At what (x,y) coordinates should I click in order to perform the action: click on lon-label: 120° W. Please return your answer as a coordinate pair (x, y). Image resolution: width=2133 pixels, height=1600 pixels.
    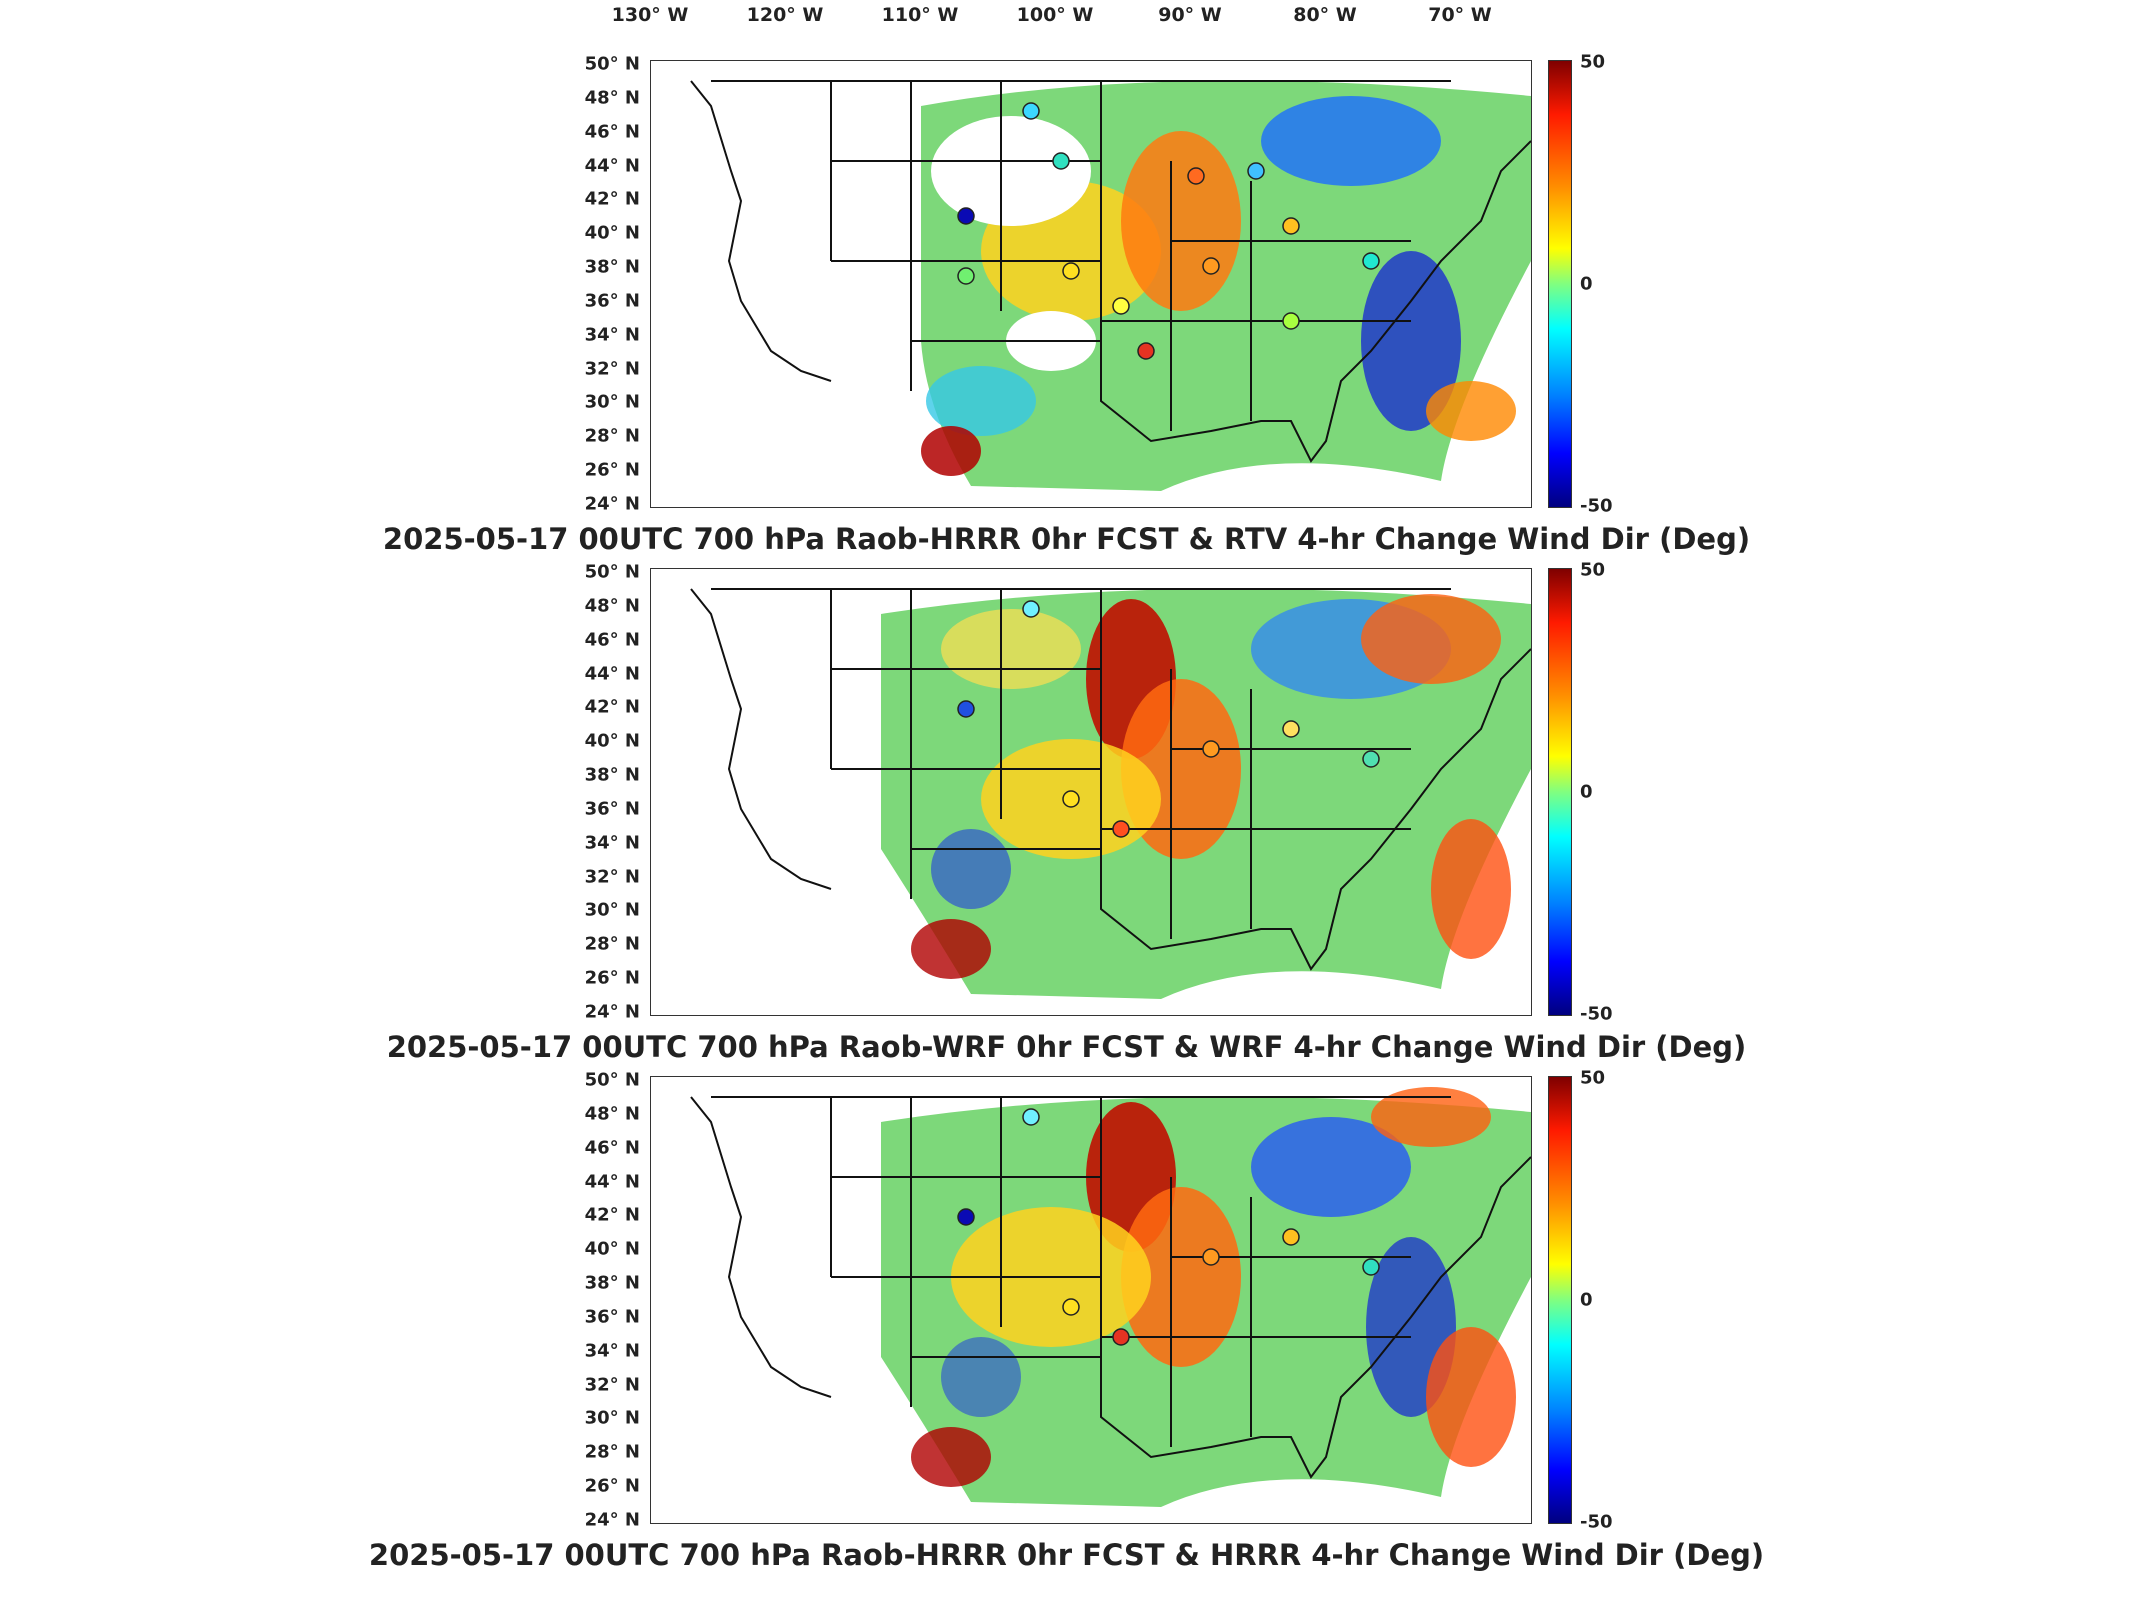
    Looking at the image, I should click on (785, 15).